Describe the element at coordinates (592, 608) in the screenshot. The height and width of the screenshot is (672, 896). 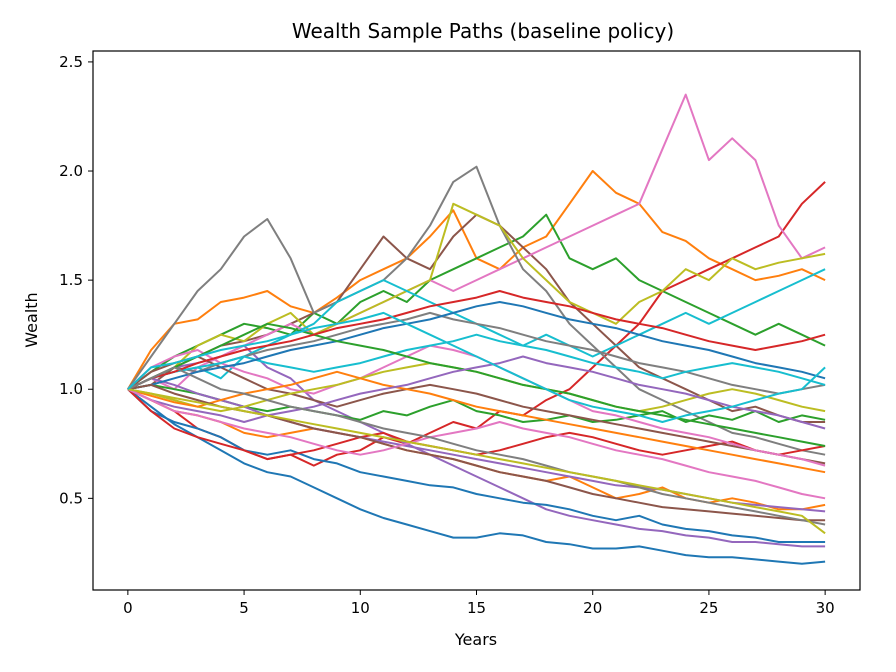
I see `x-tick-label: 20` at that location.